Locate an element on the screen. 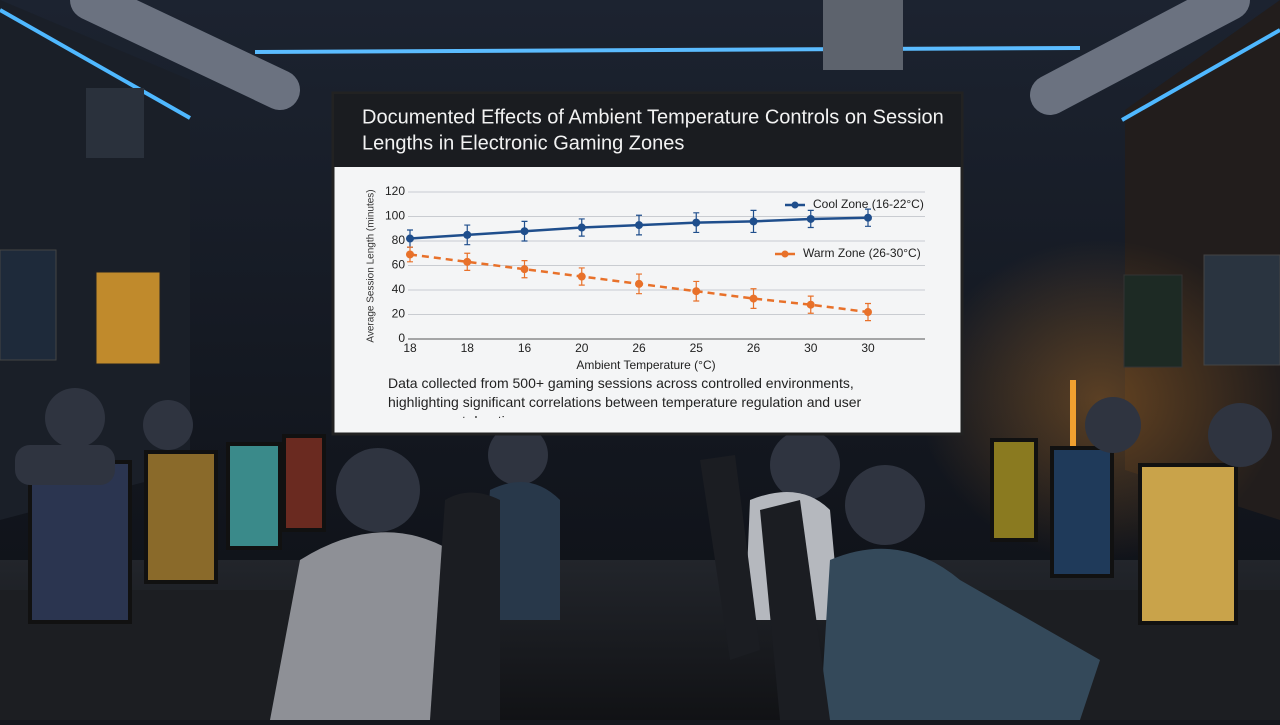  y-tick-label: 20 is located at coordinates (399, 314).